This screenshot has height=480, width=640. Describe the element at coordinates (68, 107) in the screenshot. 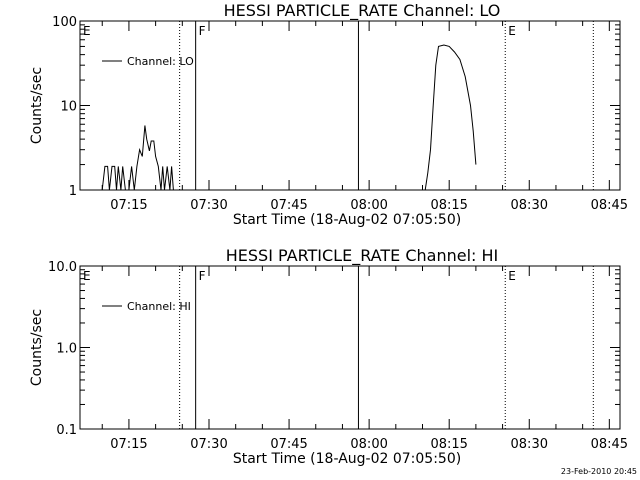

I see `y-tick-label: 10` at that location.